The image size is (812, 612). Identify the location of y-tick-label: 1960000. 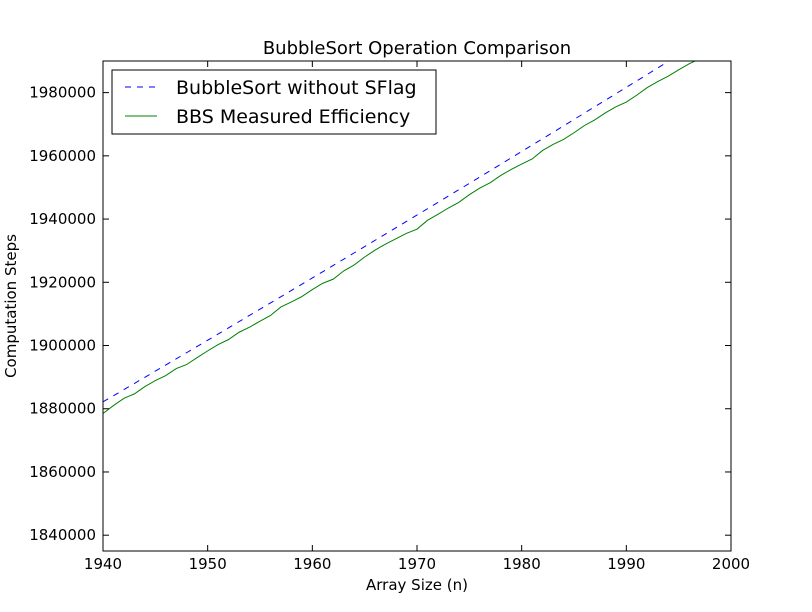
(62, 156).